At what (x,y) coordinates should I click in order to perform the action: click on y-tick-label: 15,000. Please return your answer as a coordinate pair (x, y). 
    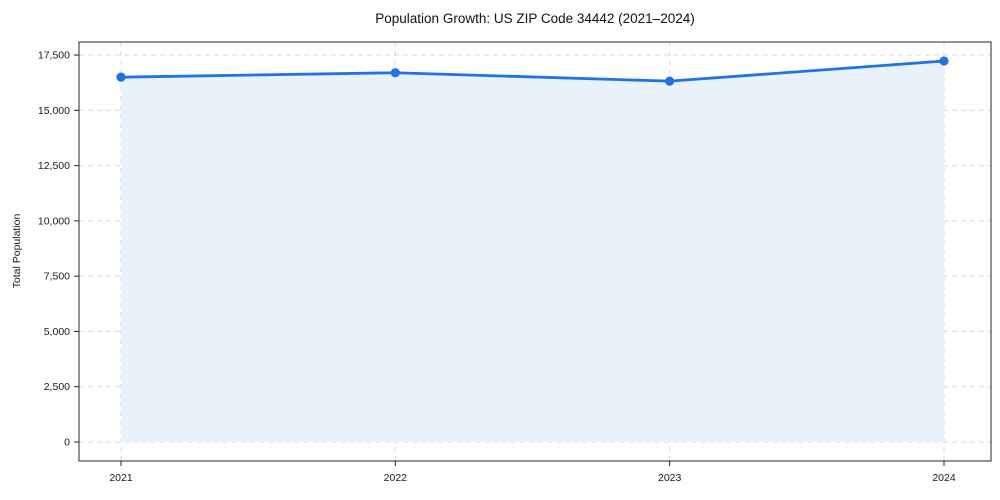
    Looking at the image, I should click on (54, 111).